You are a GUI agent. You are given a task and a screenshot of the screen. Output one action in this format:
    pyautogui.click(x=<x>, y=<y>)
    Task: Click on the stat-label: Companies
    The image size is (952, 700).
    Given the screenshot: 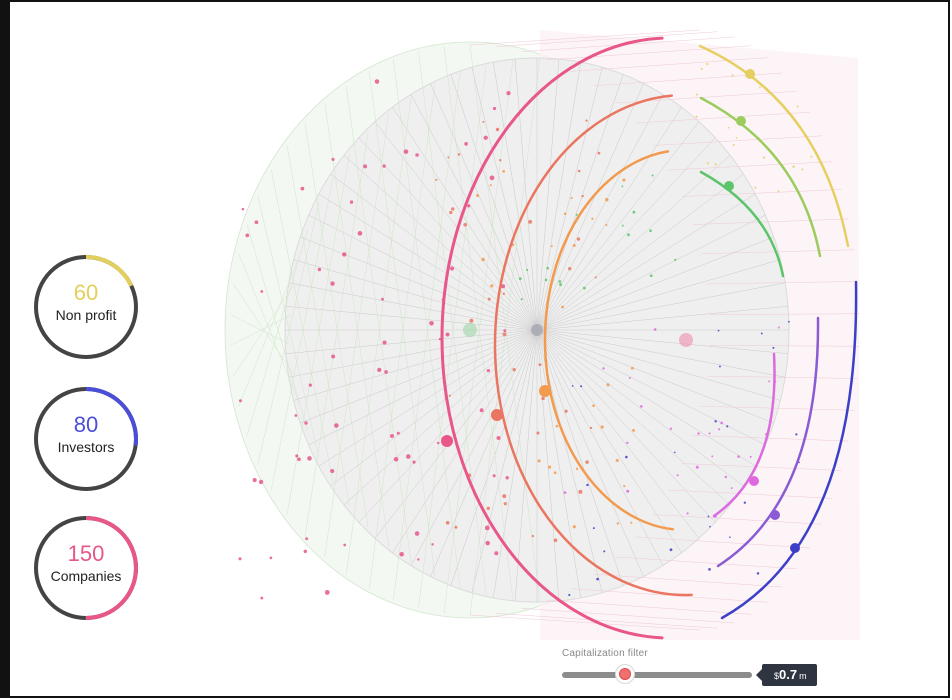 What is the action you would take?
    pyautogui.click(x=86, y=576)
    